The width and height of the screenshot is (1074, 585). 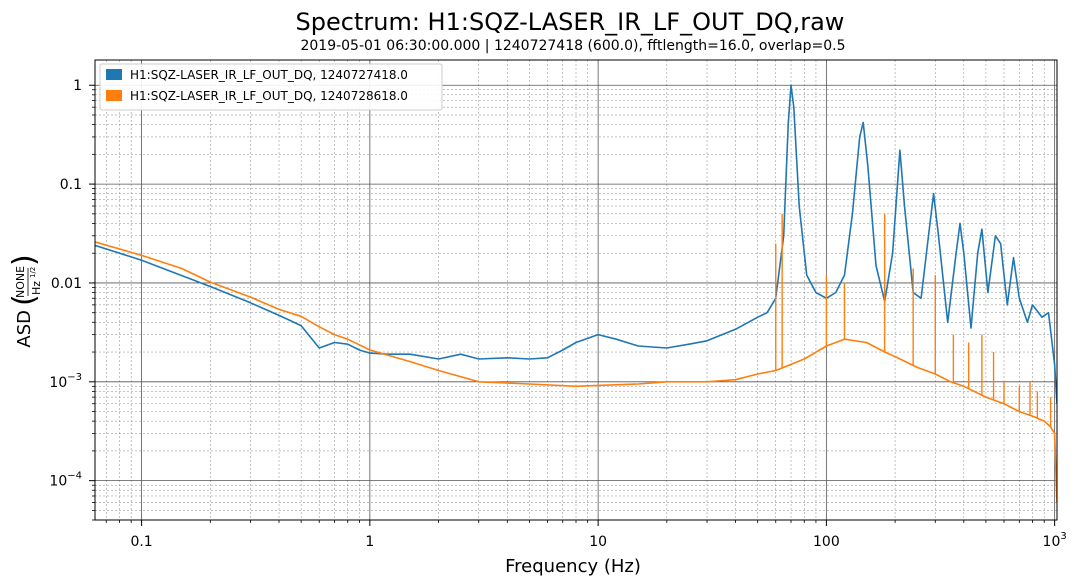 I want to click on legend-box, so click(x=271, y=87).